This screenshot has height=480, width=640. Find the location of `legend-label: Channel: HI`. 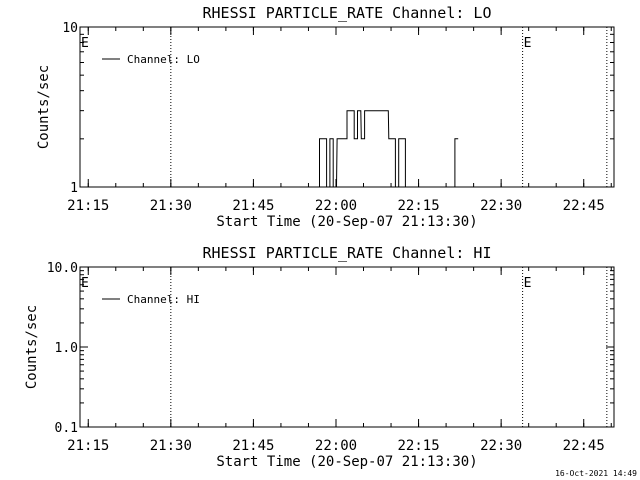

legend-label: Channel: HI is located at coordinates (163, 299).